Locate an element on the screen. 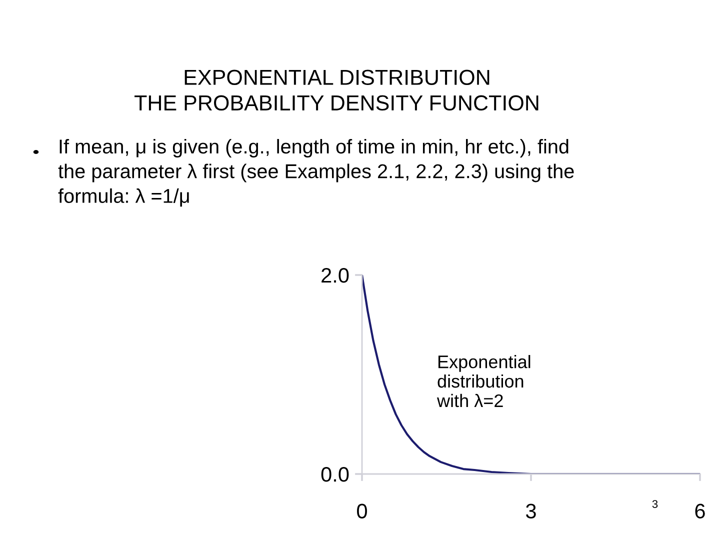 This screenshot has height=540, width=720. x-tick-label: 3 is located at coordinates (531, 511).